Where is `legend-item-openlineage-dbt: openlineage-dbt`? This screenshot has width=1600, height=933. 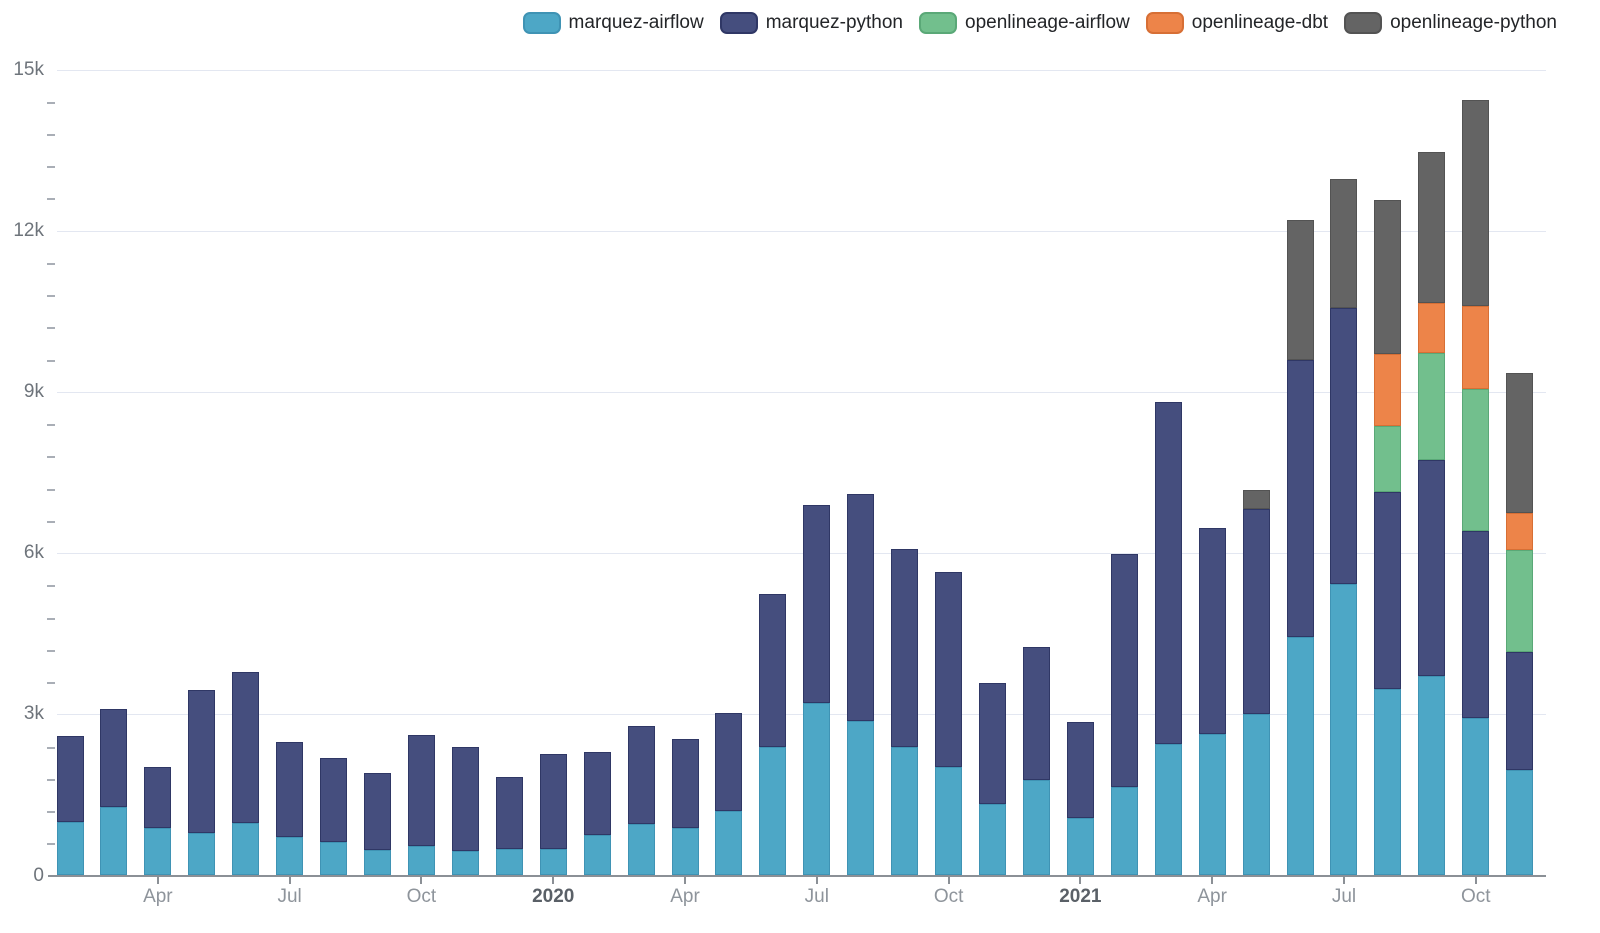
legend-item-openlineage-dbt: openlineage-dbt is located at coordinates (1237, 23).